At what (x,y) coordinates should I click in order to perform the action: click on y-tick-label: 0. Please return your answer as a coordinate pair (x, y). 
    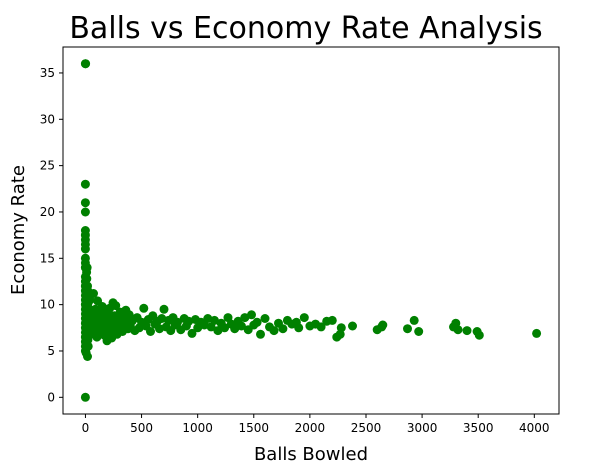
    Looking at the image, I should click on (51, 397).